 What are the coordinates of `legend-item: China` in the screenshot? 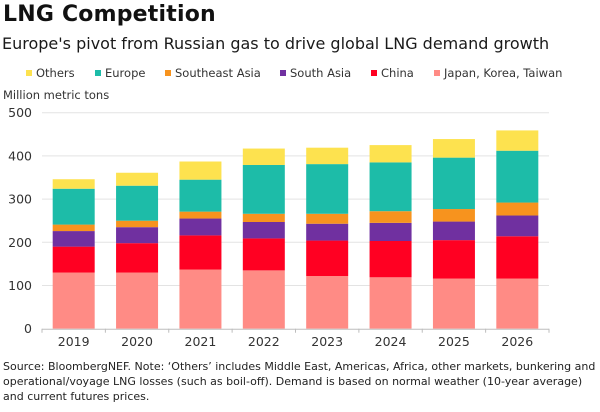 It's located at (392, 73).